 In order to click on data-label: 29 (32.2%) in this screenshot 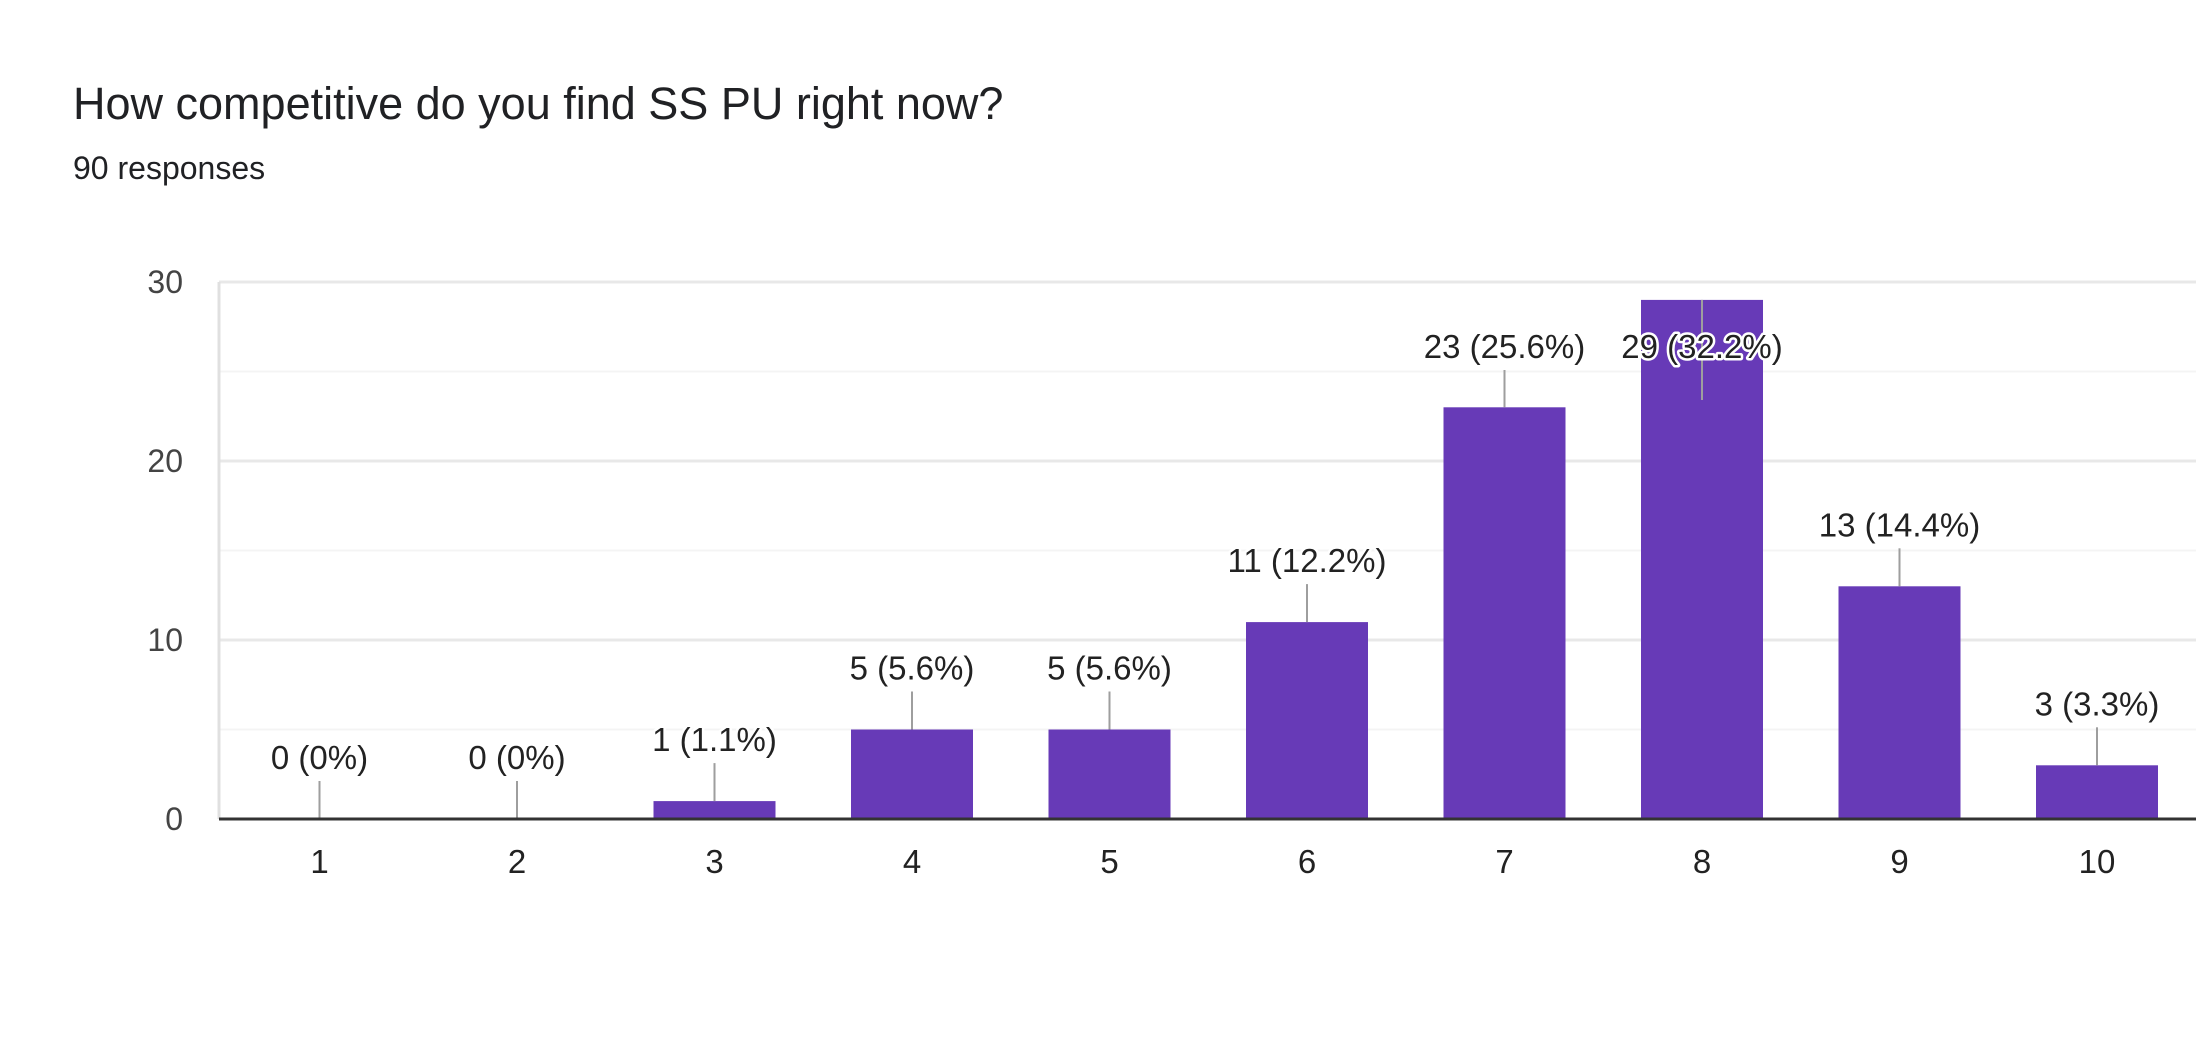, I will do `click(1701, 346)`.